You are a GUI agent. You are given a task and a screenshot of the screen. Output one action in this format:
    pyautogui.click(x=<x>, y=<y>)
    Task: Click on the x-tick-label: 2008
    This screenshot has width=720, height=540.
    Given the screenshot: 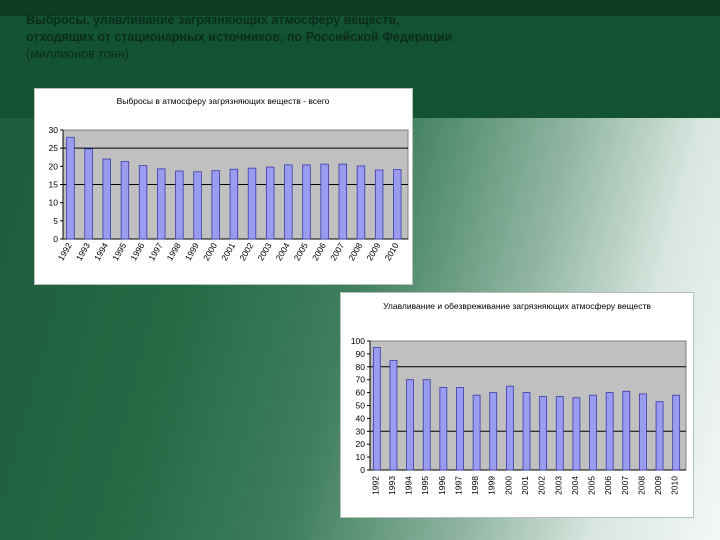 What is the action you would take?
    pyautogui.click(x=641, y=485)
    